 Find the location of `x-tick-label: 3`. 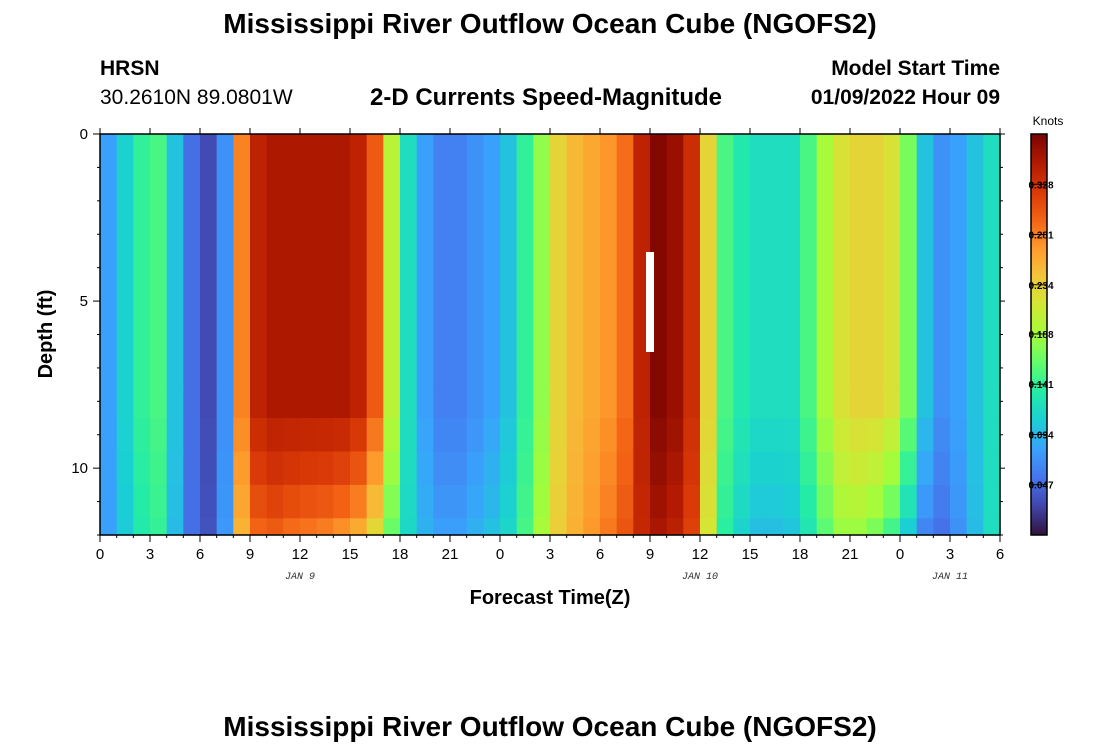

x-tick-label: 3 is located at coordinates (950, 554).